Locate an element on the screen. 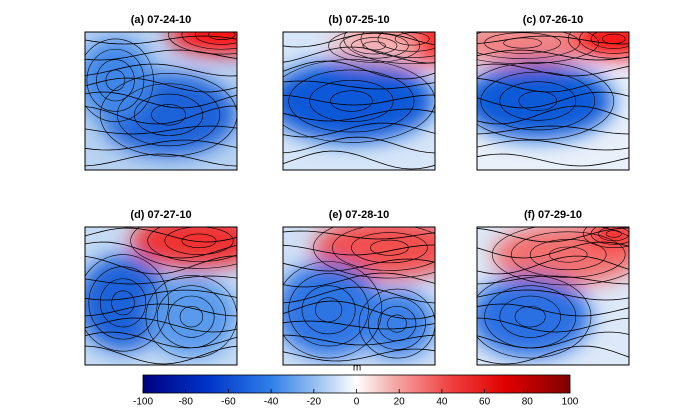  colorbar-label: m is located at coordinates (357, 368).